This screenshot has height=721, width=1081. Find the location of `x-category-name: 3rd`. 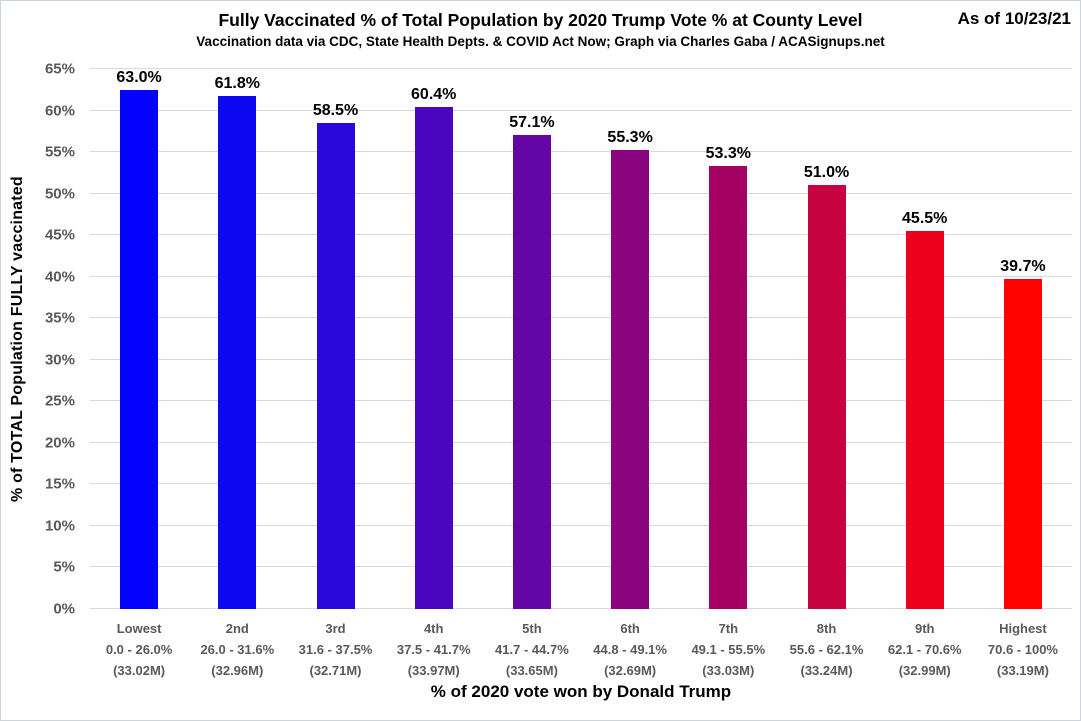

x-category-name: 3rd is located at coordinates (335, 628).